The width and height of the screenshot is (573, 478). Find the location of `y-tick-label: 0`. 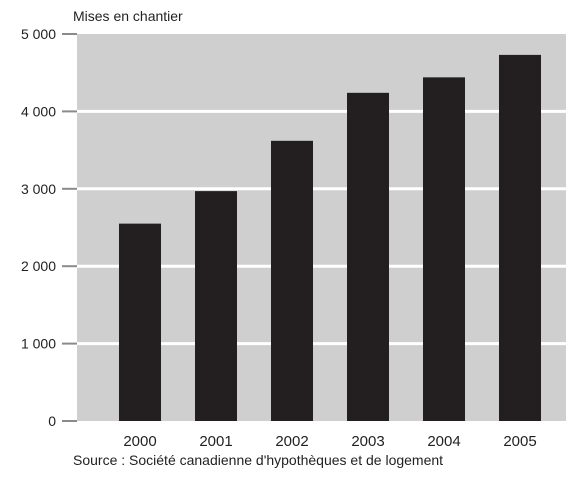

y-tick-label: 0 is located at coordinates (52, 421).